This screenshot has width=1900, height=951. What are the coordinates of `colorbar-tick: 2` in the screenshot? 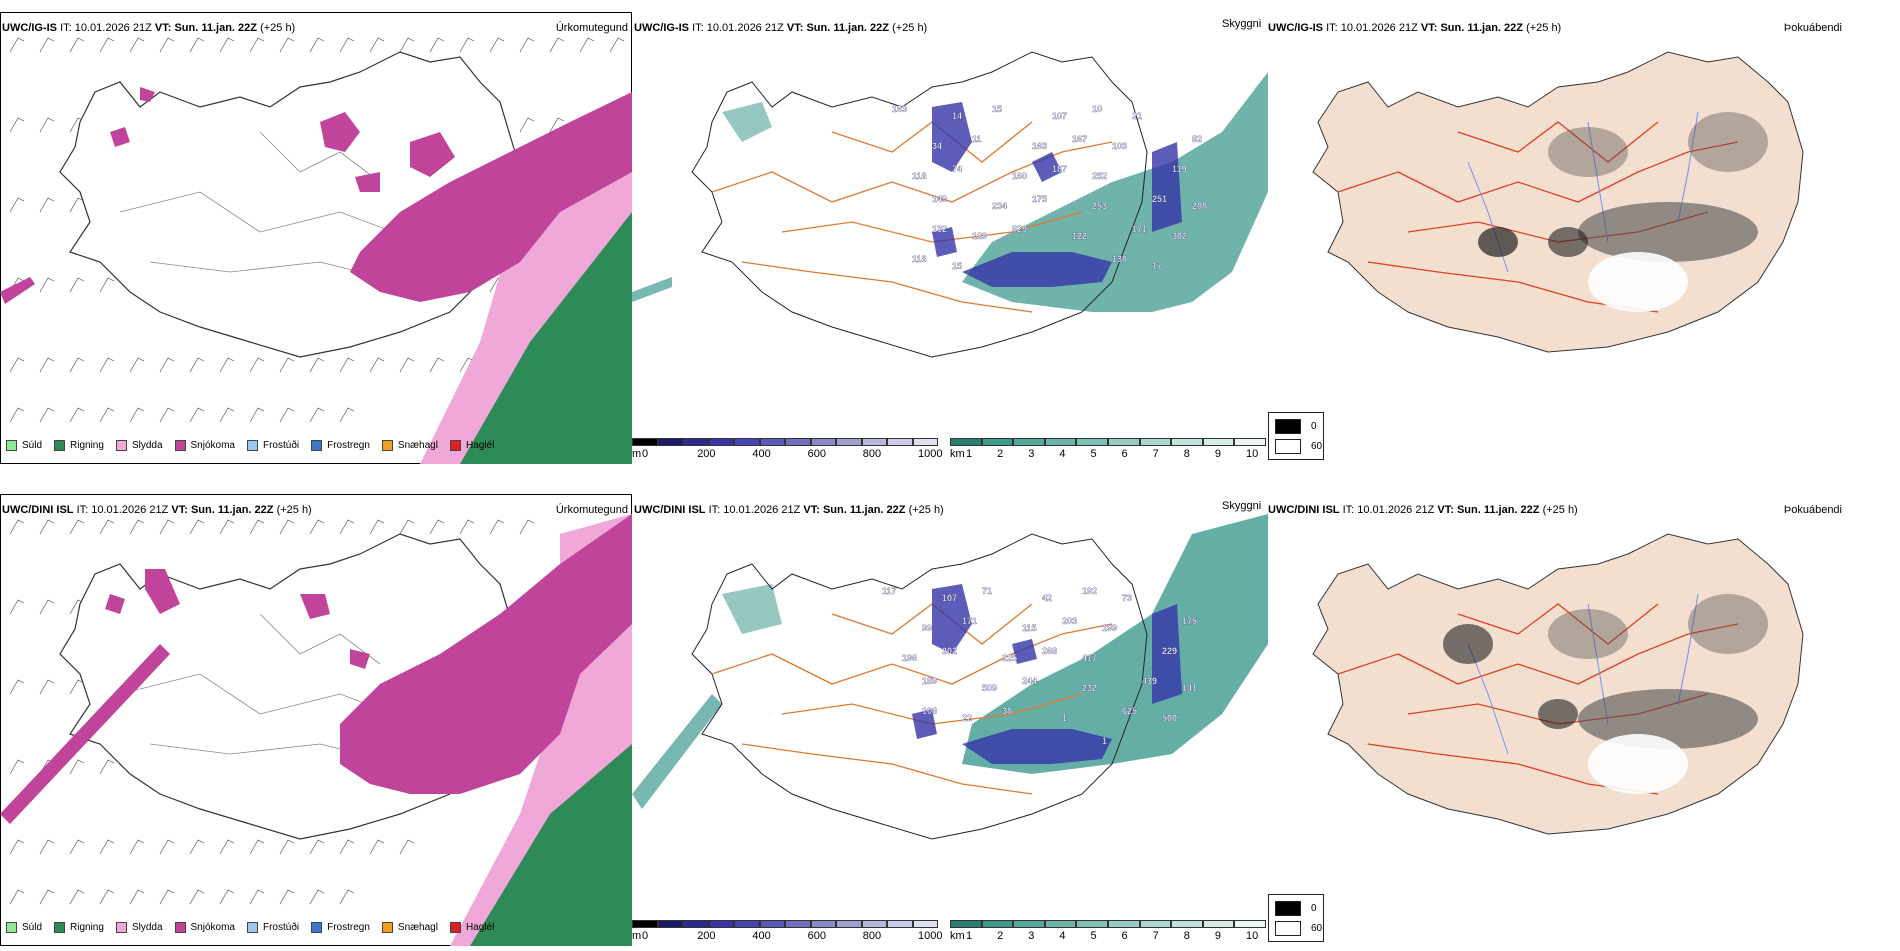 It's located at (1000, 454).